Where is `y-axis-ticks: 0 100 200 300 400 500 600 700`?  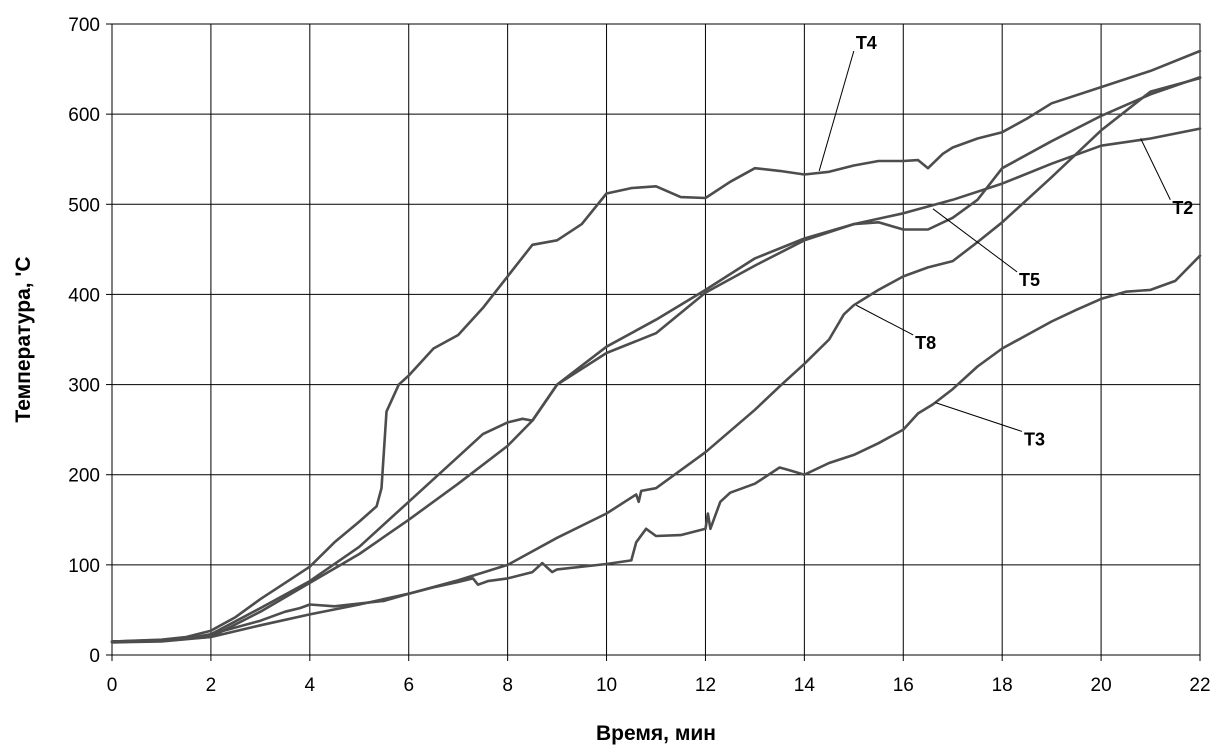 y-axis-ticks: 0 100 200 300 400 500 600 700 is located at coordinates (90, 341).